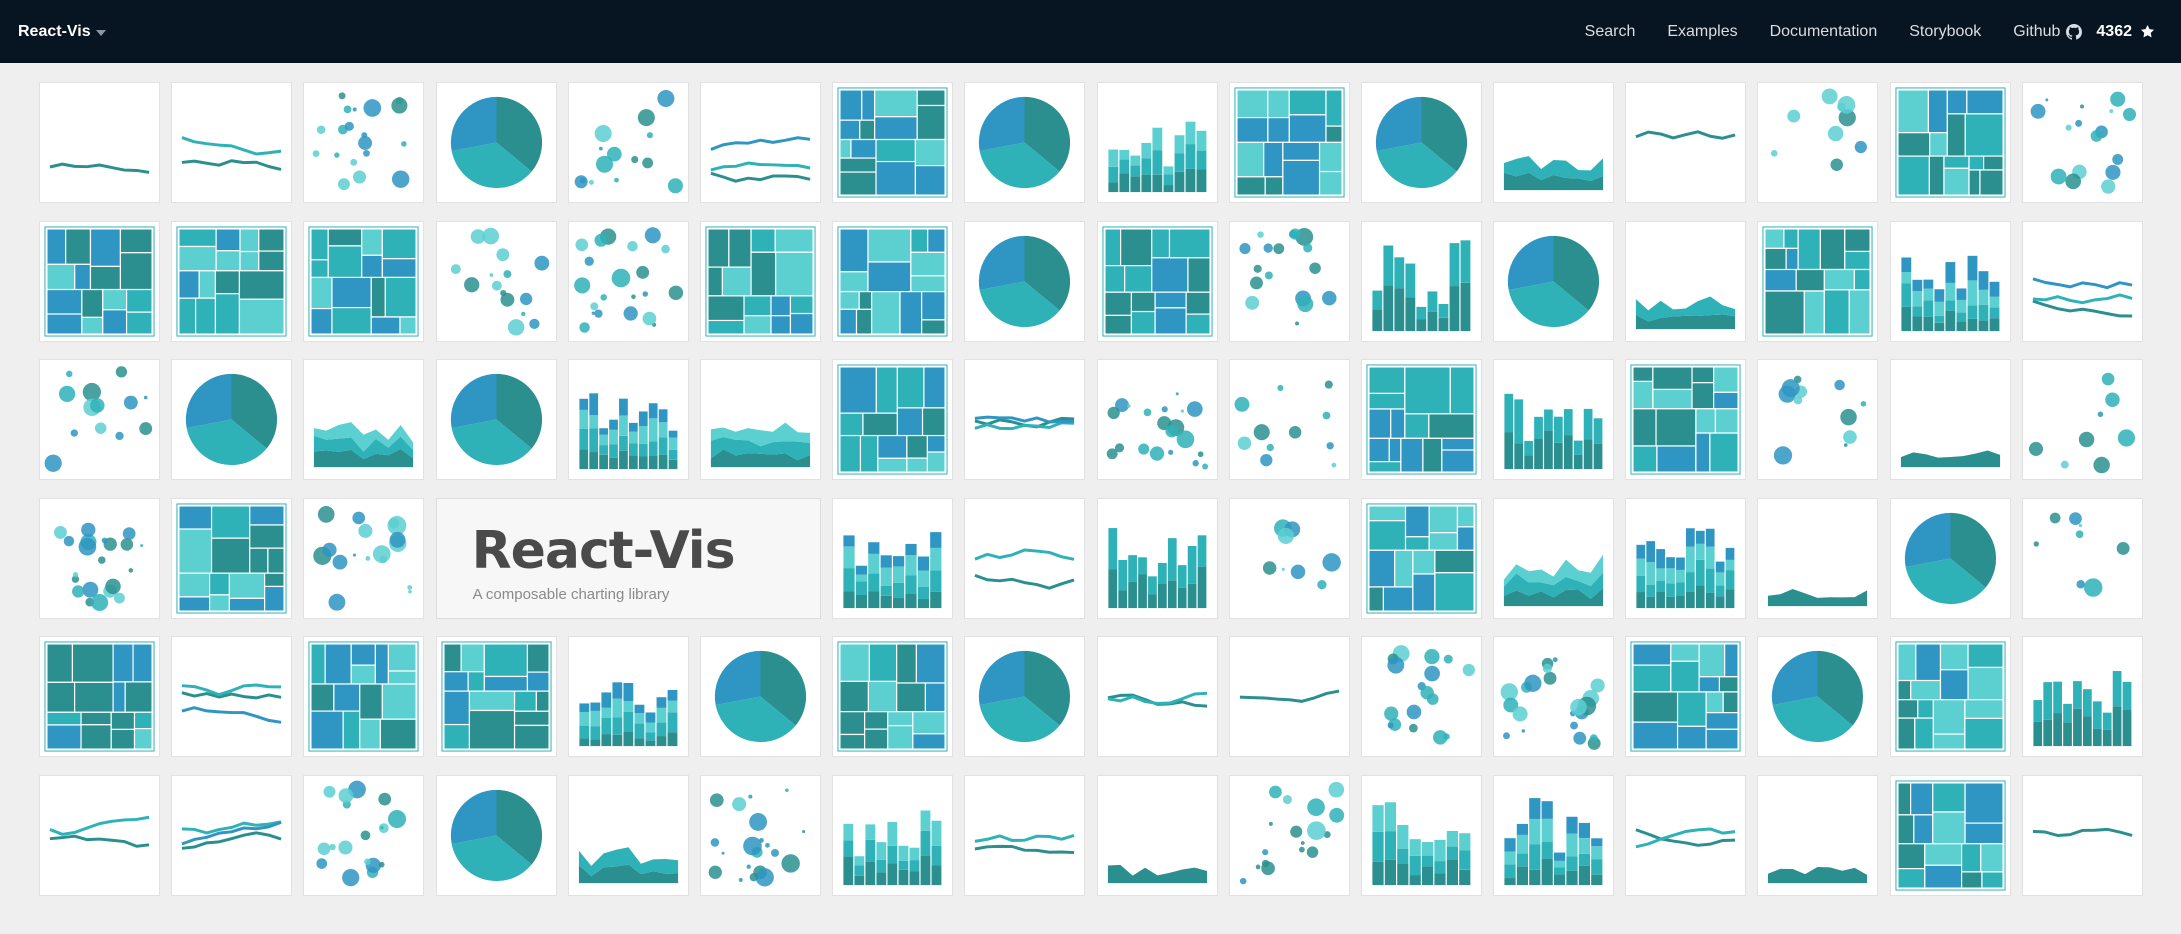 This screenshot has width=2181, height=934. Describe the element at coordinates (1823, 31) in the screenshot. I see `nav-documentation: Documentation` at that location.